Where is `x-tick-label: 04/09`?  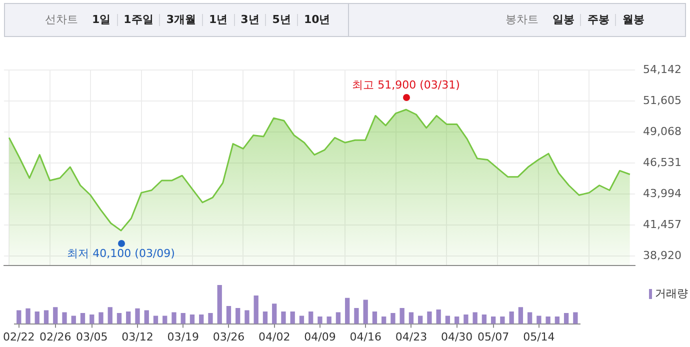
x-tick-label: 04/09 is located at coordinates (320, 337).